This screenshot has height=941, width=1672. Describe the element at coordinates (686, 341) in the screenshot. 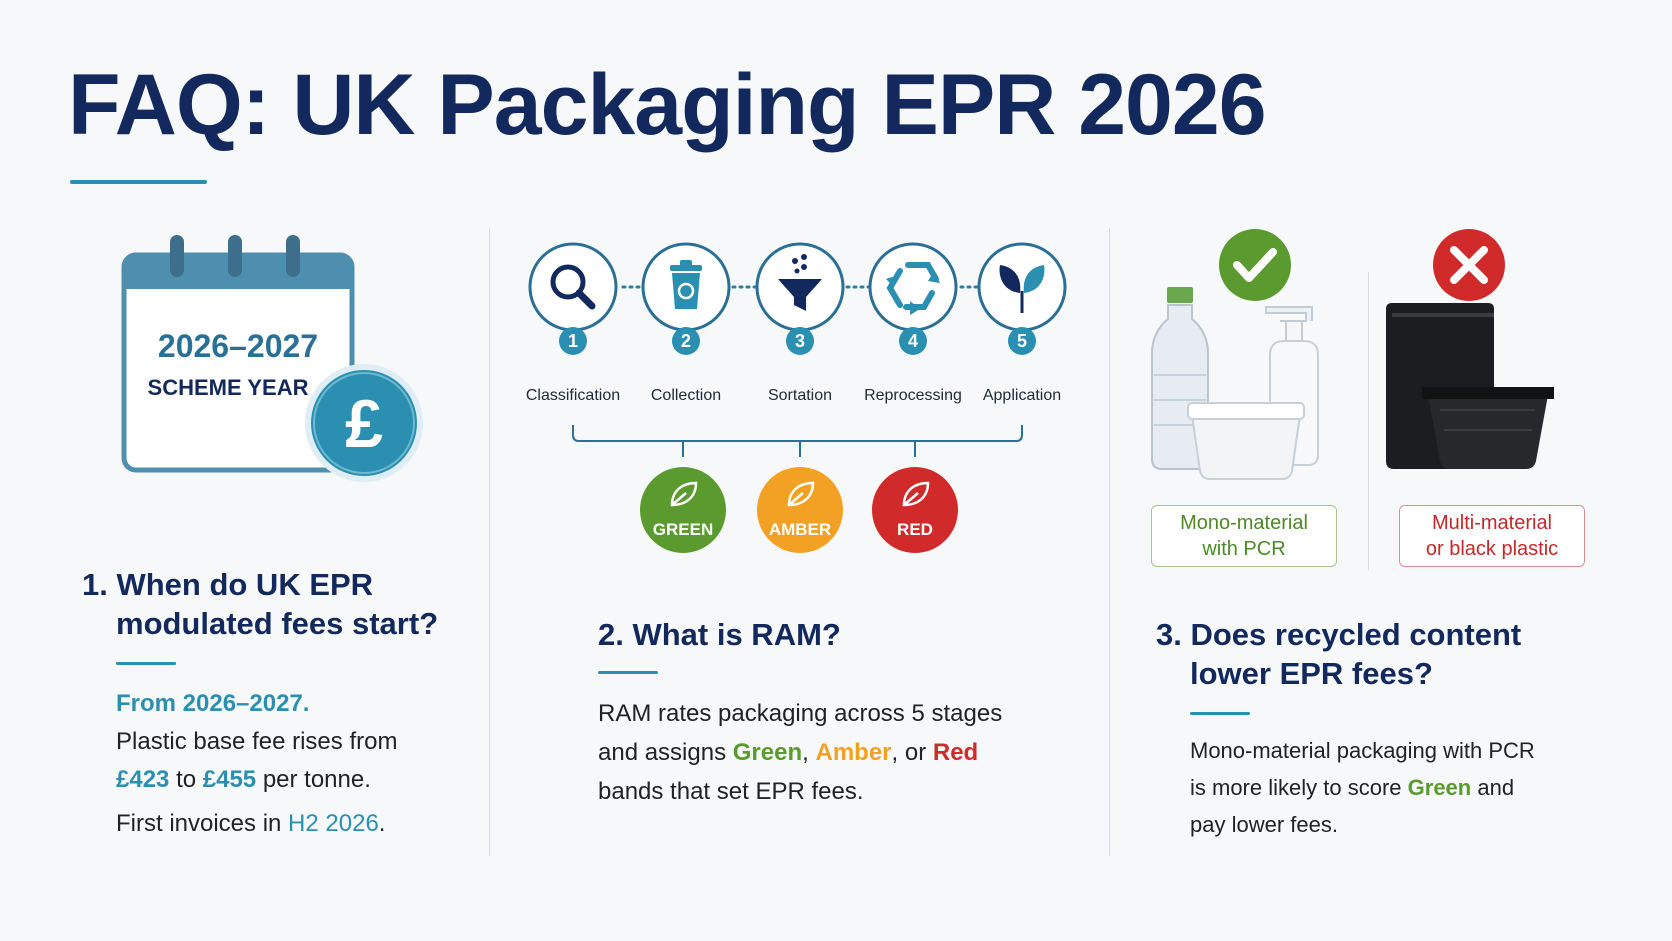

I see `stage-number-2: 2` at that location.